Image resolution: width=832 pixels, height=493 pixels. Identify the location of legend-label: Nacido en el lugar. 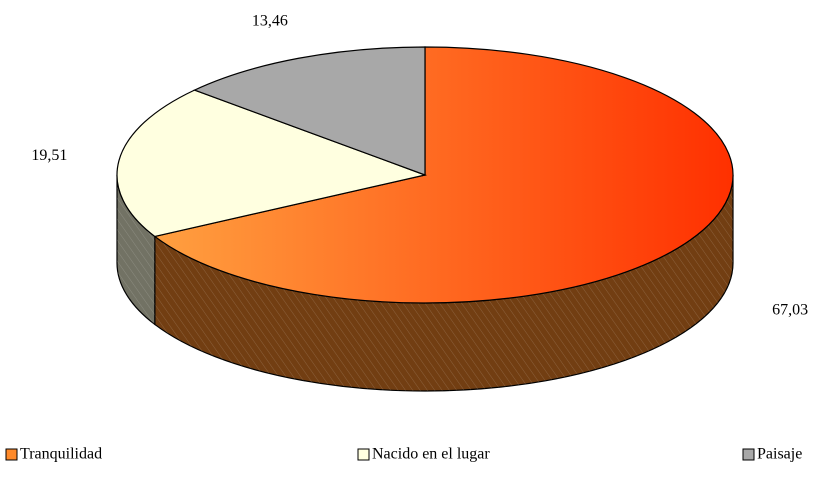
(431, 454).